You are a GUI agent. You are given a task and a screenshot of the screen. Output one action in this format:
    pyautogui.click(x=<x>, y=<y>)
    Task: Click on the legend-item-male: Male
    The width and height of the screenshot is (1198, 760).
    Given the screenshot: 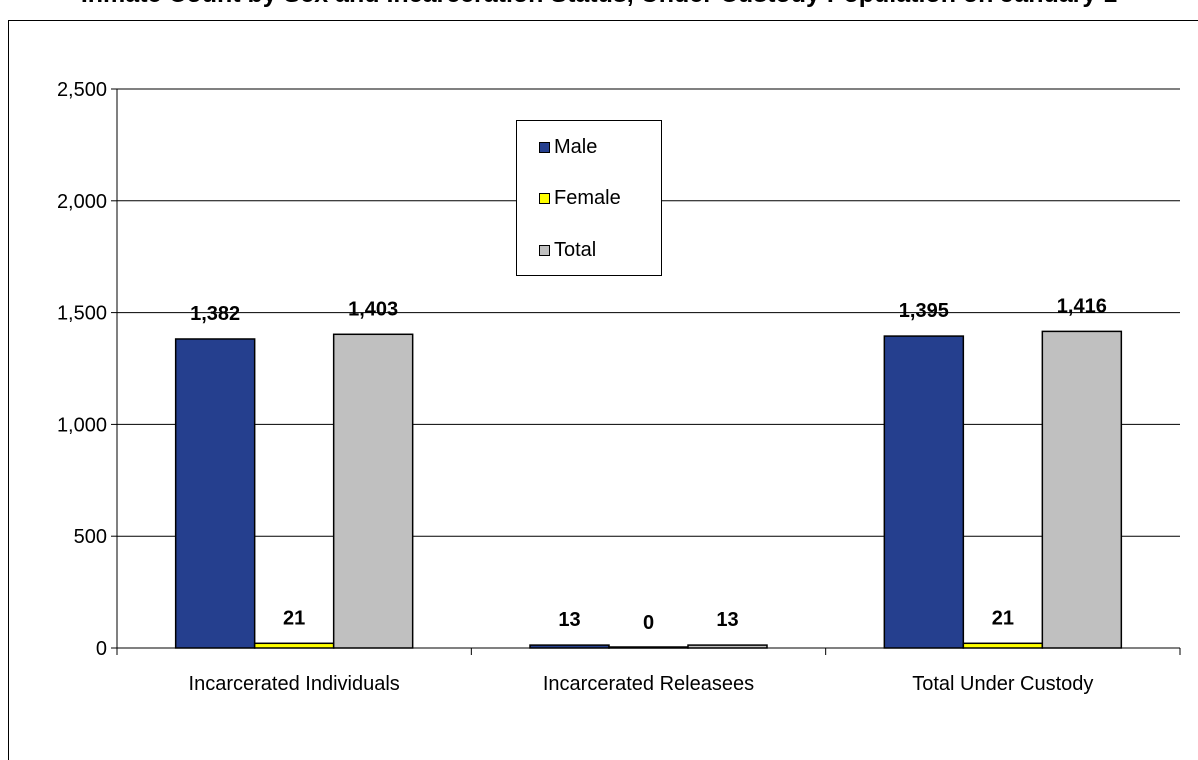 What is the action you would take?
    pyautogui.click(x=568, y=147)
    